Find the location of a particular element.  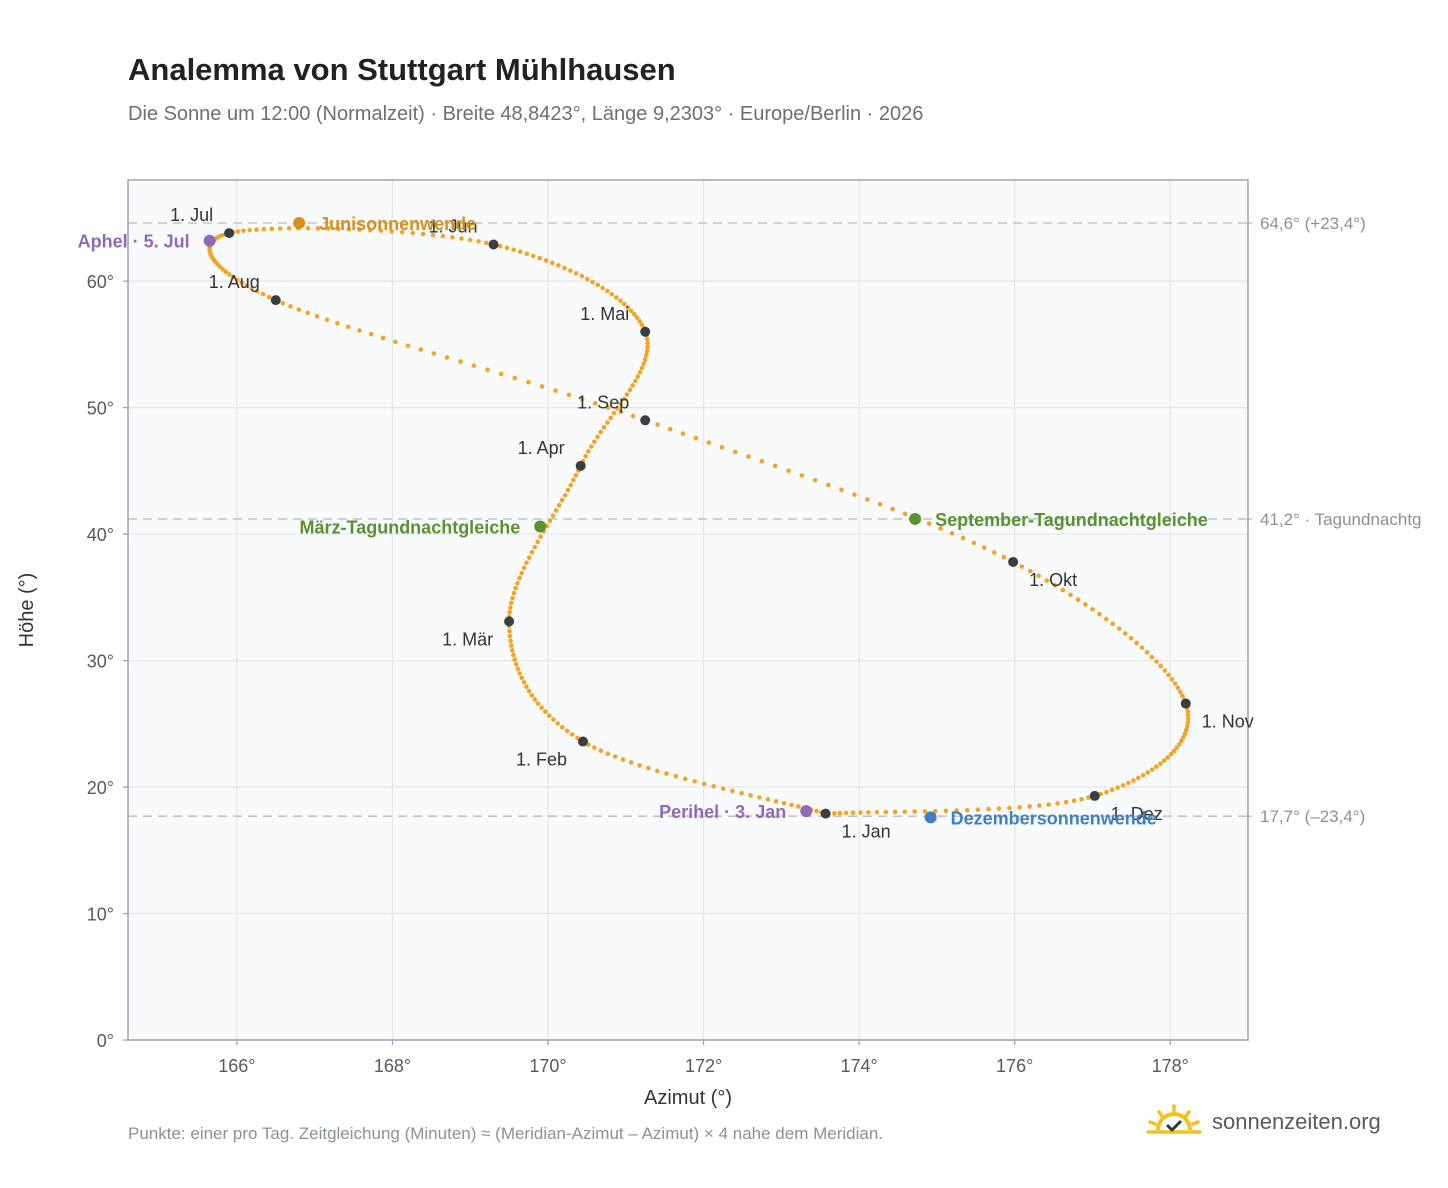

month-label: 1. Feb is located at coordinates (541, 760).